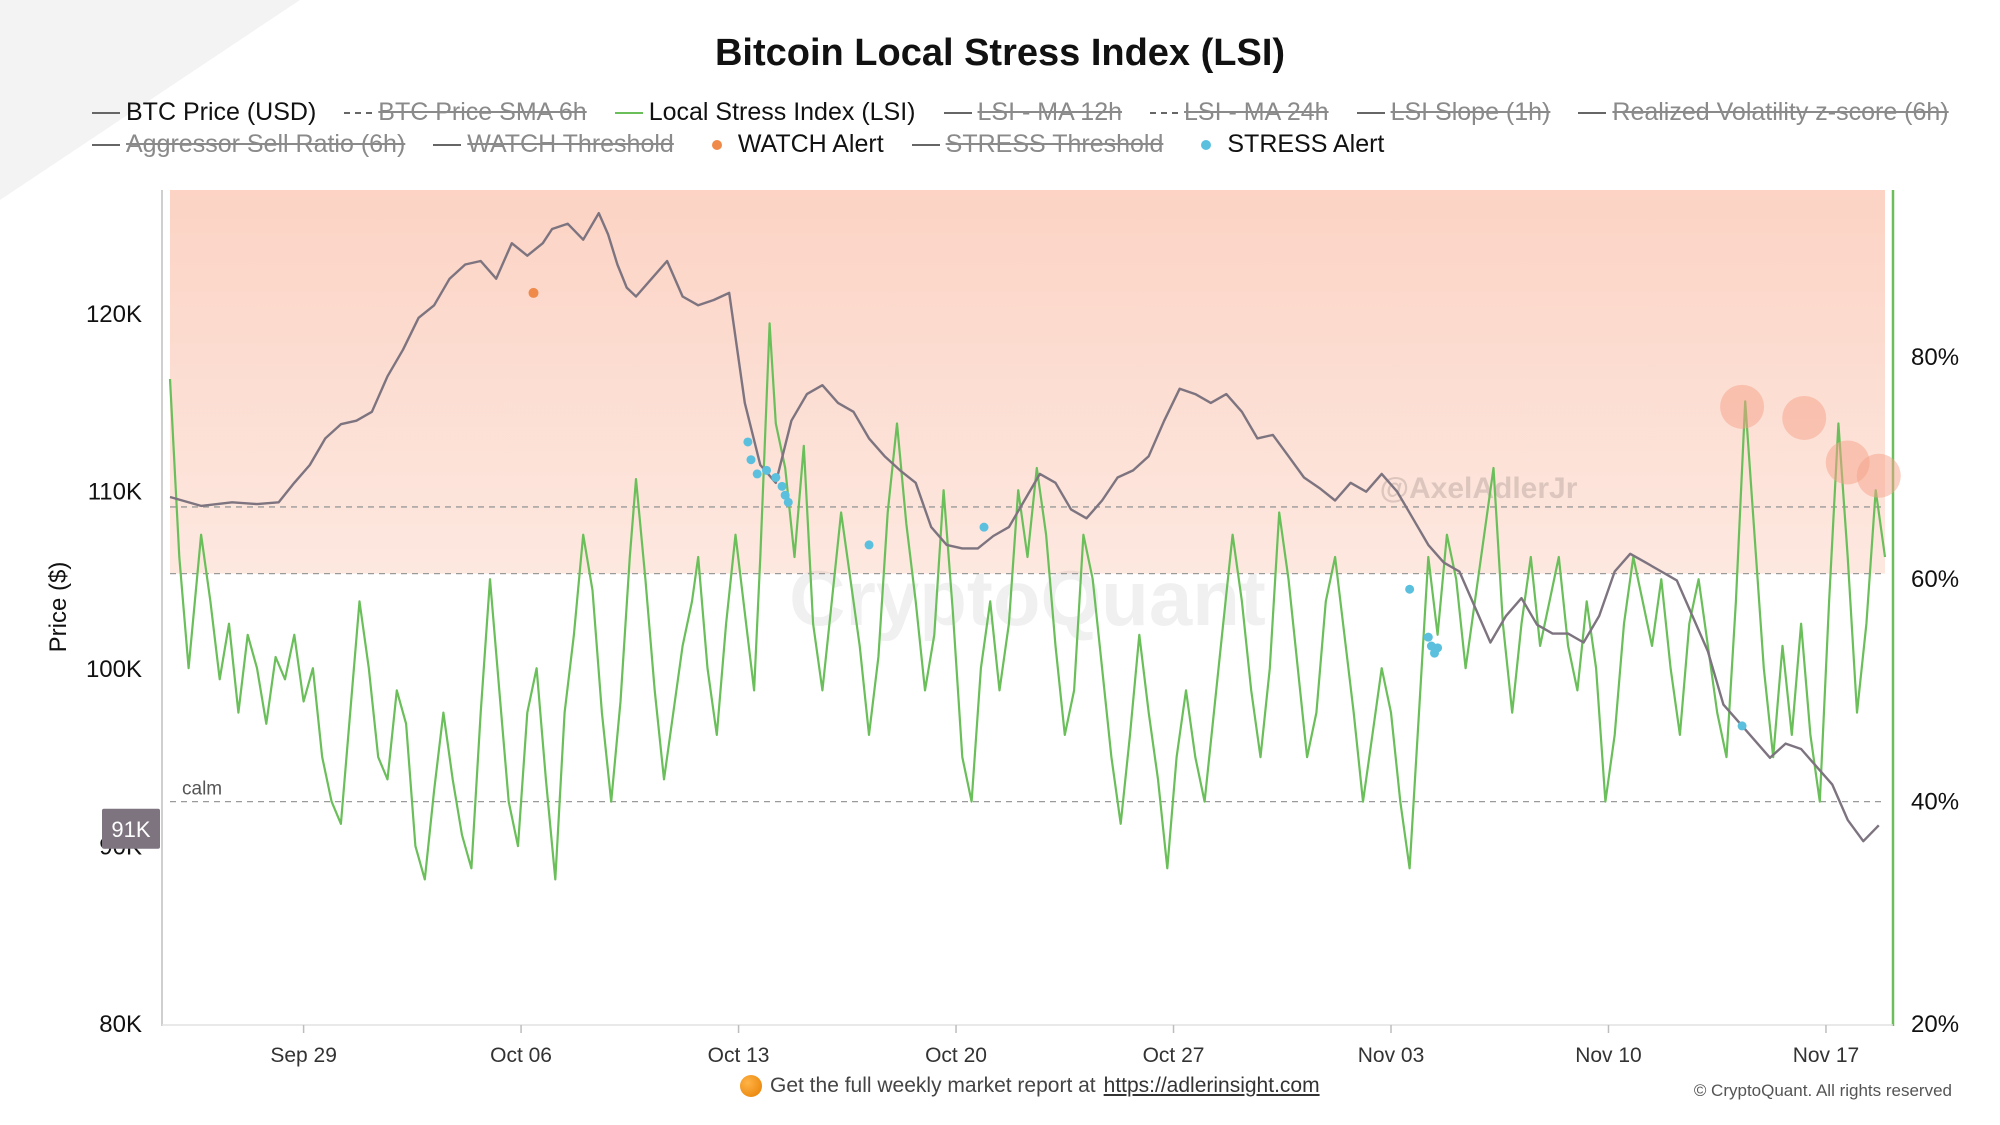 The width and height of the screenshot is (2000, 1125). What do you see at coordinates (1027, 598) in the screenshot?
I see `cryptoquant-watermark: CryptoQuant` at bounding box center [1027, 598].